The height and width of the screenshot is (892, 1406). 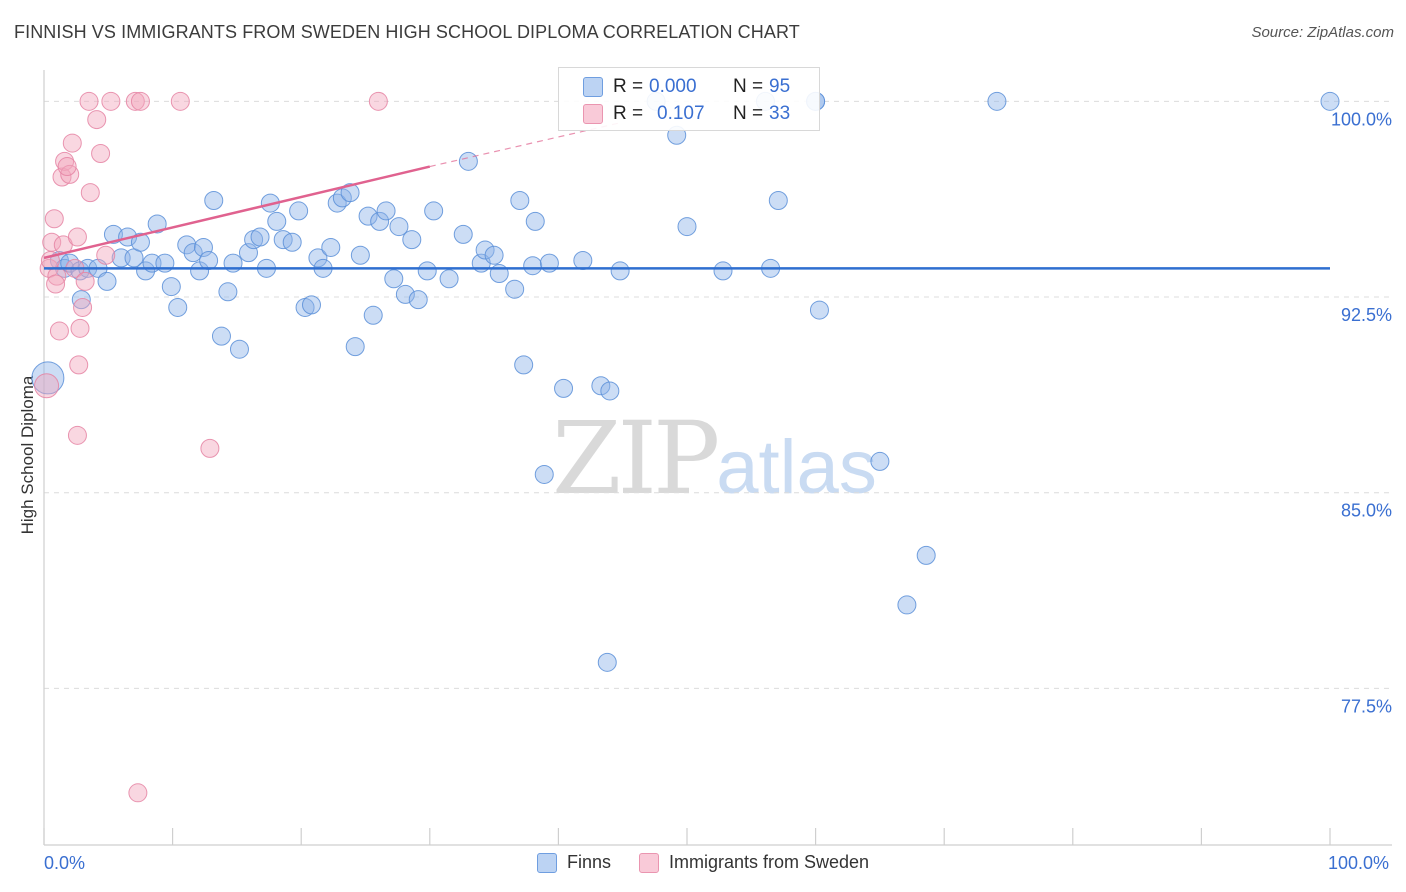 What do you see at coordinates (1322, 32) in the screenshot?
I see `source-label: Source: ZipAtlas.com` at bounding box center [1322, 32].